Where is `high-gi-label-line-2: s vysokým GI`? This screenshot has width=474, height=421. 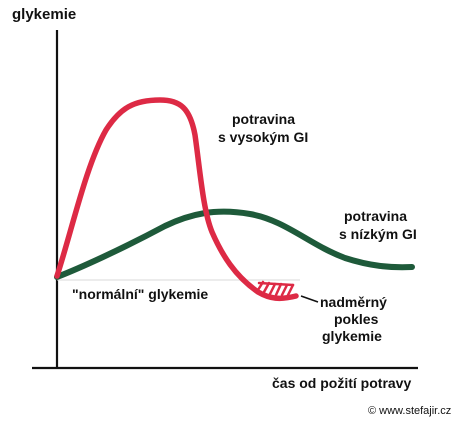
high-gi-label-line-2: s vysokým GI is located at coordinates (263, 137).